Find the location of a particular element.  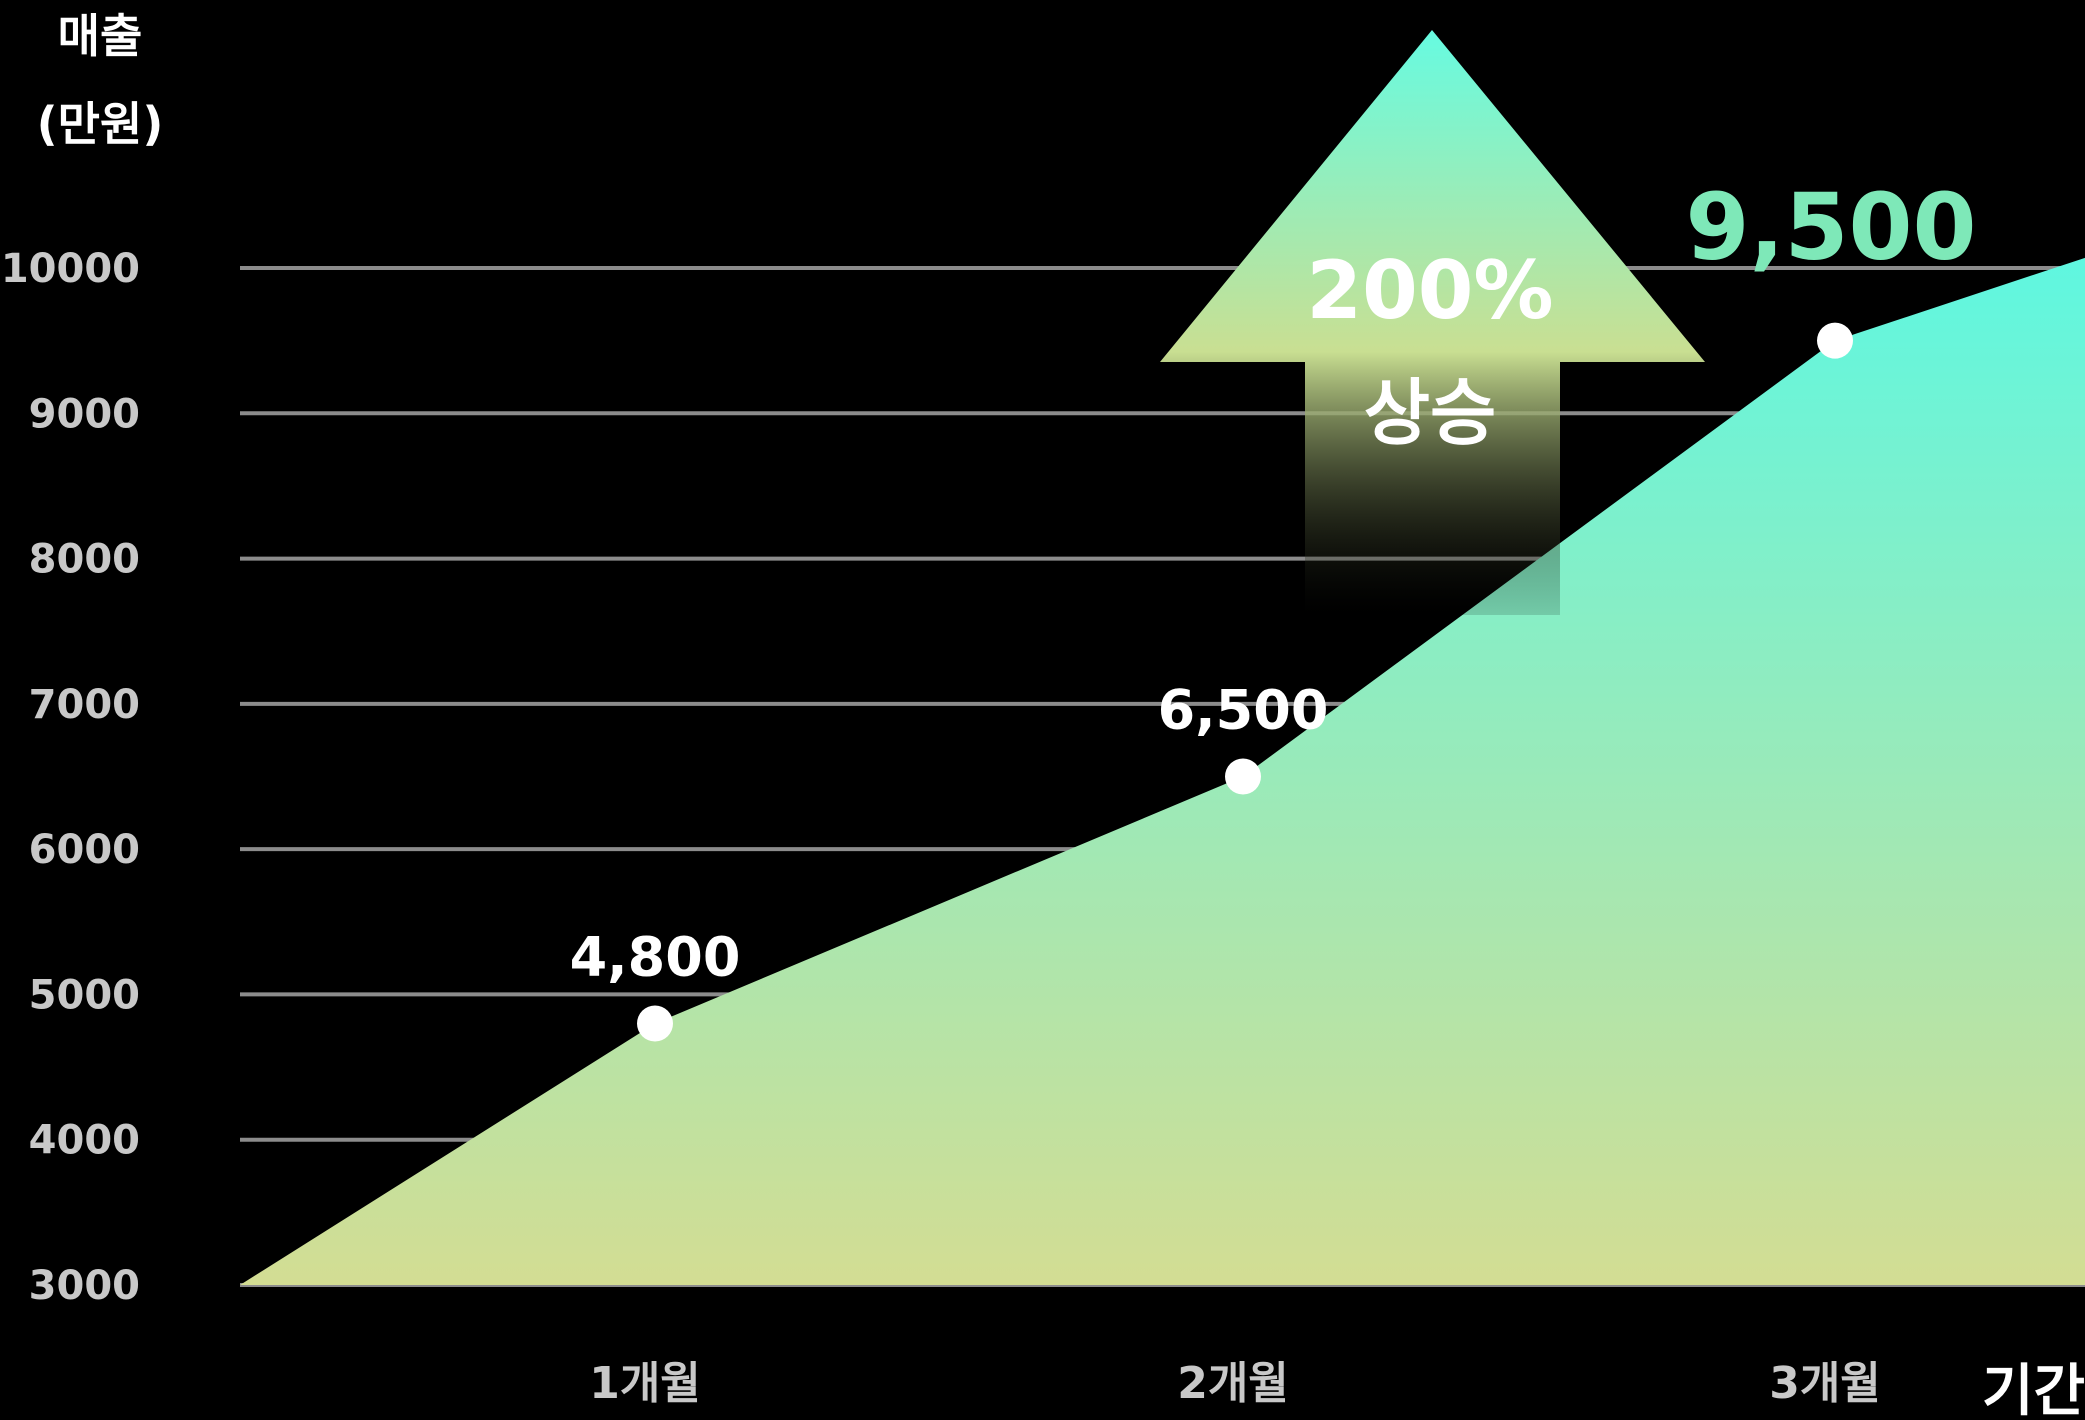

y-tick-labels: 10000 9000 8000 7000 6000 5000 4000 3000 is located at coordinates (70, 777).